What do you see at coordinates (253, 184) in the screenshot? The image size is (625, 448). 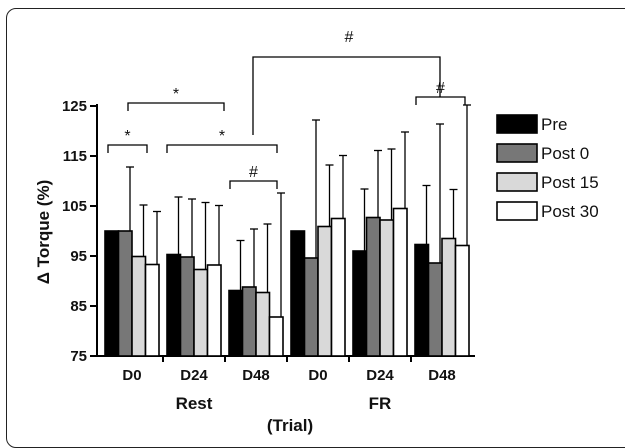 I see `sig-bracket-rest-d48` at bounding box center [253, 184].